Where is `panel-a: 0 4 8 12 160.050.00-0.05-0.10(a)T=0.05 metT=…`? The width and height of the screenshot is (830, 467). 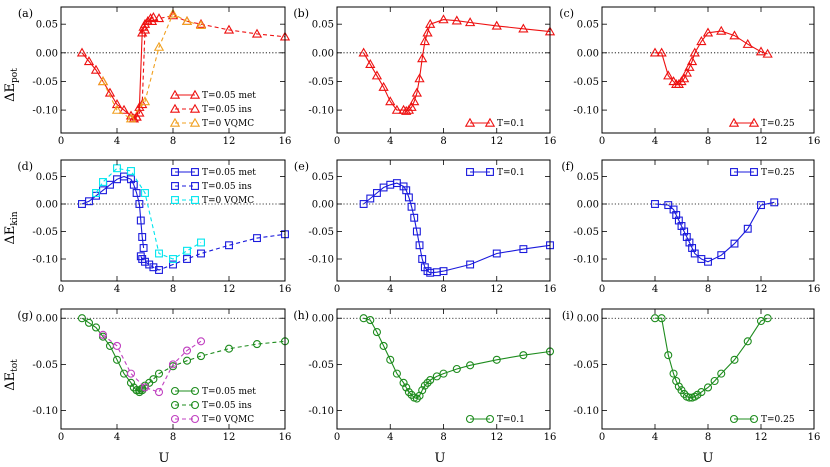
panel-a: 0 4 8 12 160.050.00-0.05-0.10(a)T=0.05 metT=… is located at coordinates (154, 76).